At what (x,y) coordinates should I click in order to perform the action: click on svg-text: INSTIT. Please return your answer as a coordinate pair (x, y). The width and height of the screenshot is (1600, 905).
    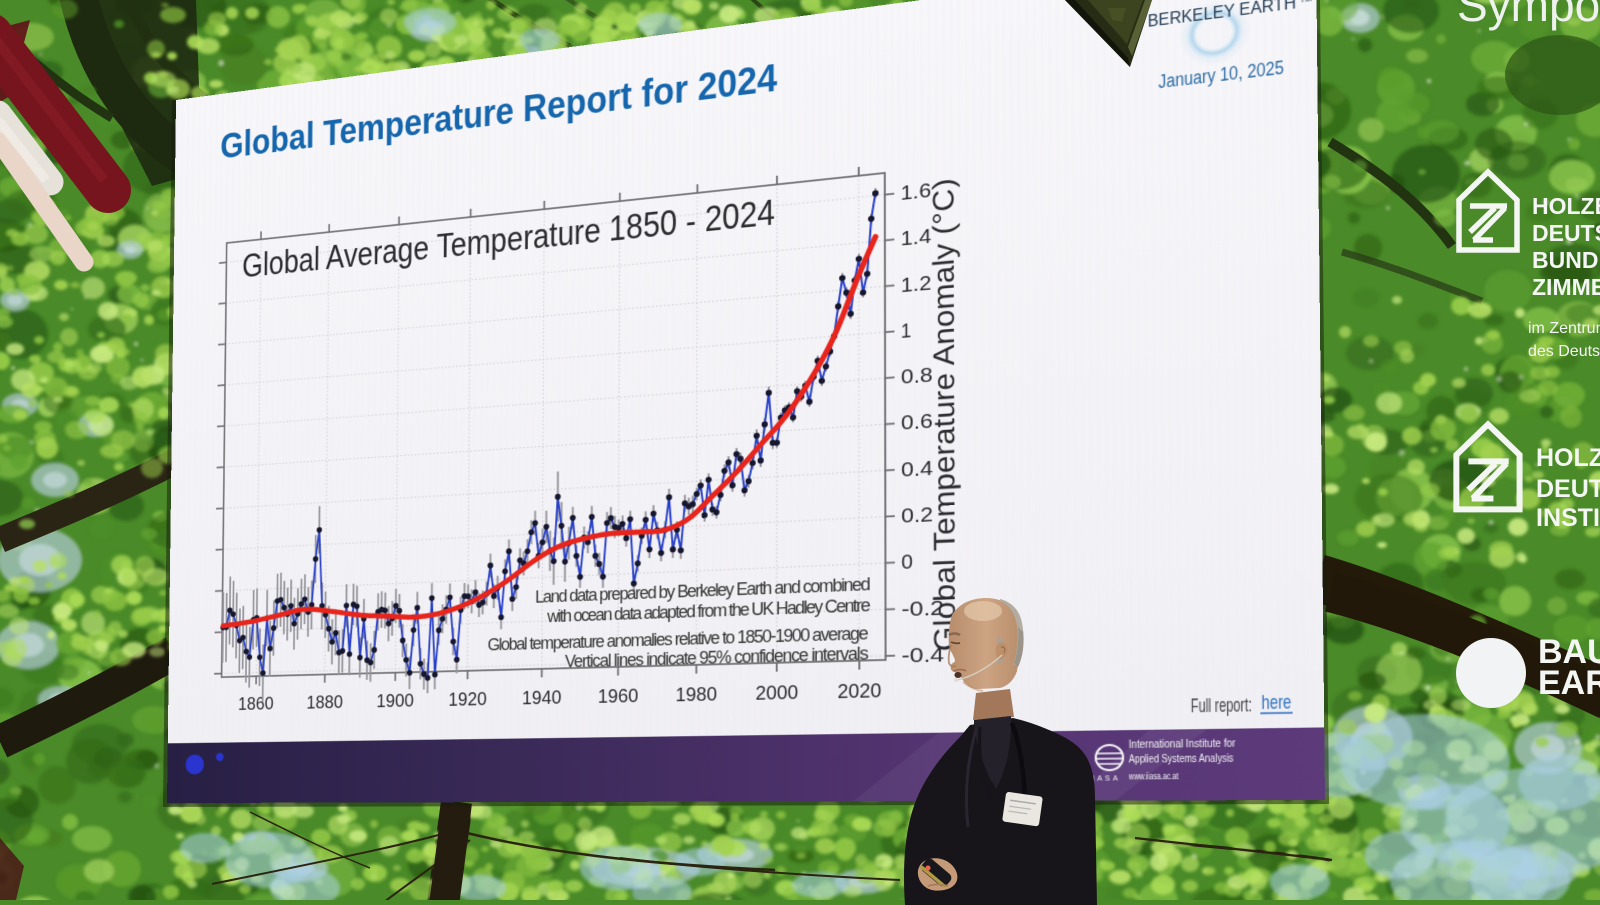
    Looking at the image, I should click on (1568, 518).